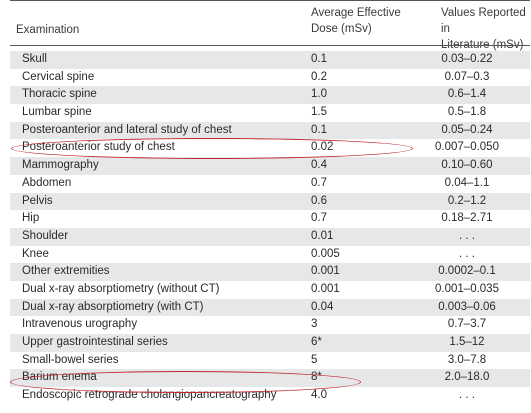 The image size is (531, 413). Describe the element at coordinates (270, 361) in the screenshot. I see `table-row: Small-bowel series 5 3.0–7.8` at that location.